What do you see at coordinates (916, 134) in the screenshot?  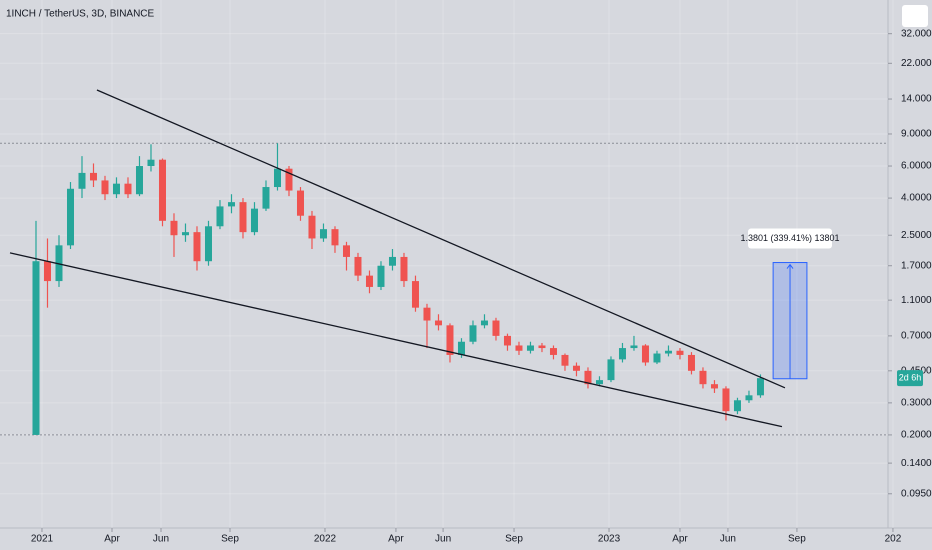 I see `y-tick-label: 9.0000` at bounding box center [916, 134].